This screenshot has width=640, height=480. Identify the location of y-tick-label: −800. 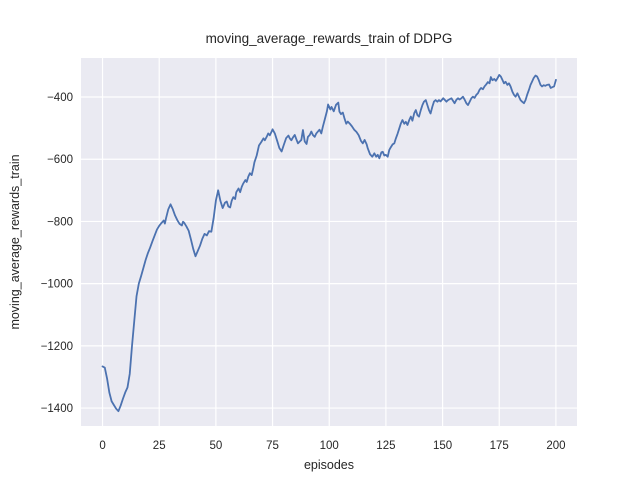
(60, 222).